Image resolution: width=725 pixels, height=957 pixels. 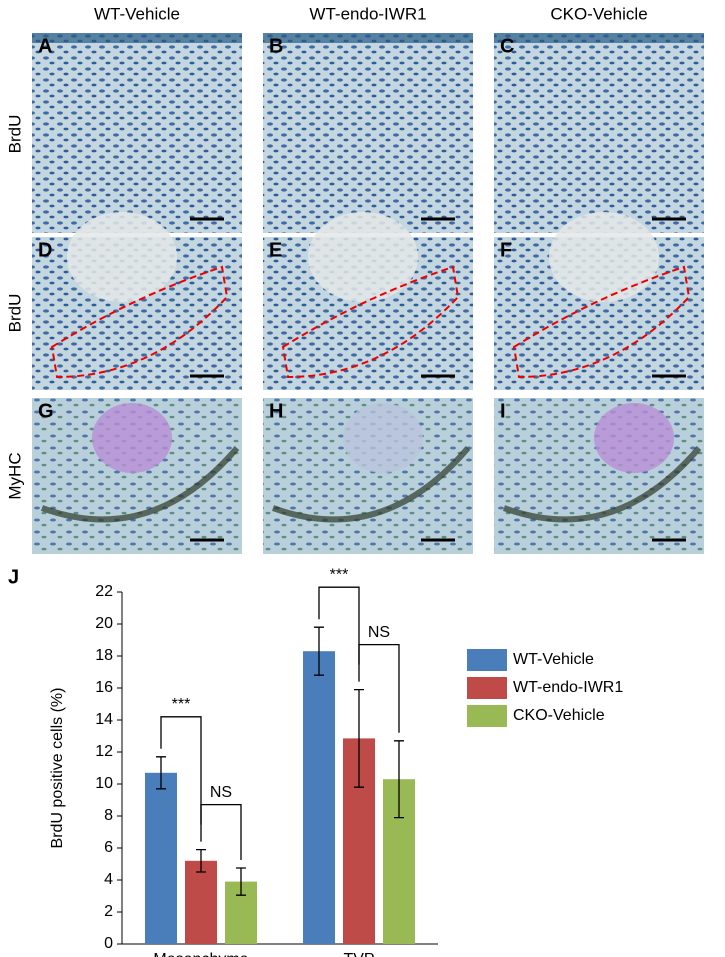 I want to click on panel-letter: G, so click(x=46, y=411).